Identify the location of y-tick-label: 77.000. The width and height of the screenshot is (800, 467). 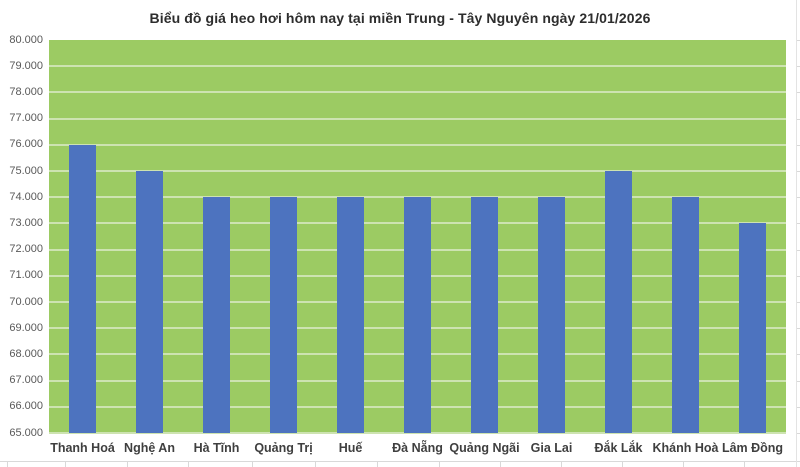
(26, 118).